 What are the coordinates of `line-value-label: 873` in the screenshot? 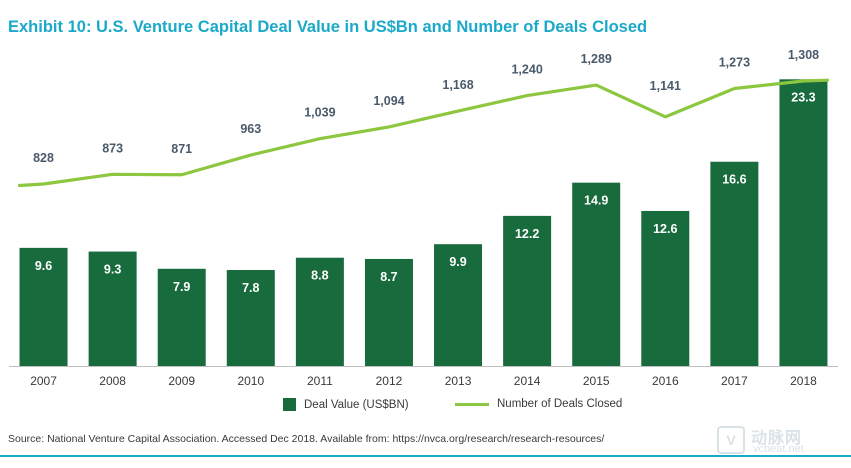 It's located at (112, 148).